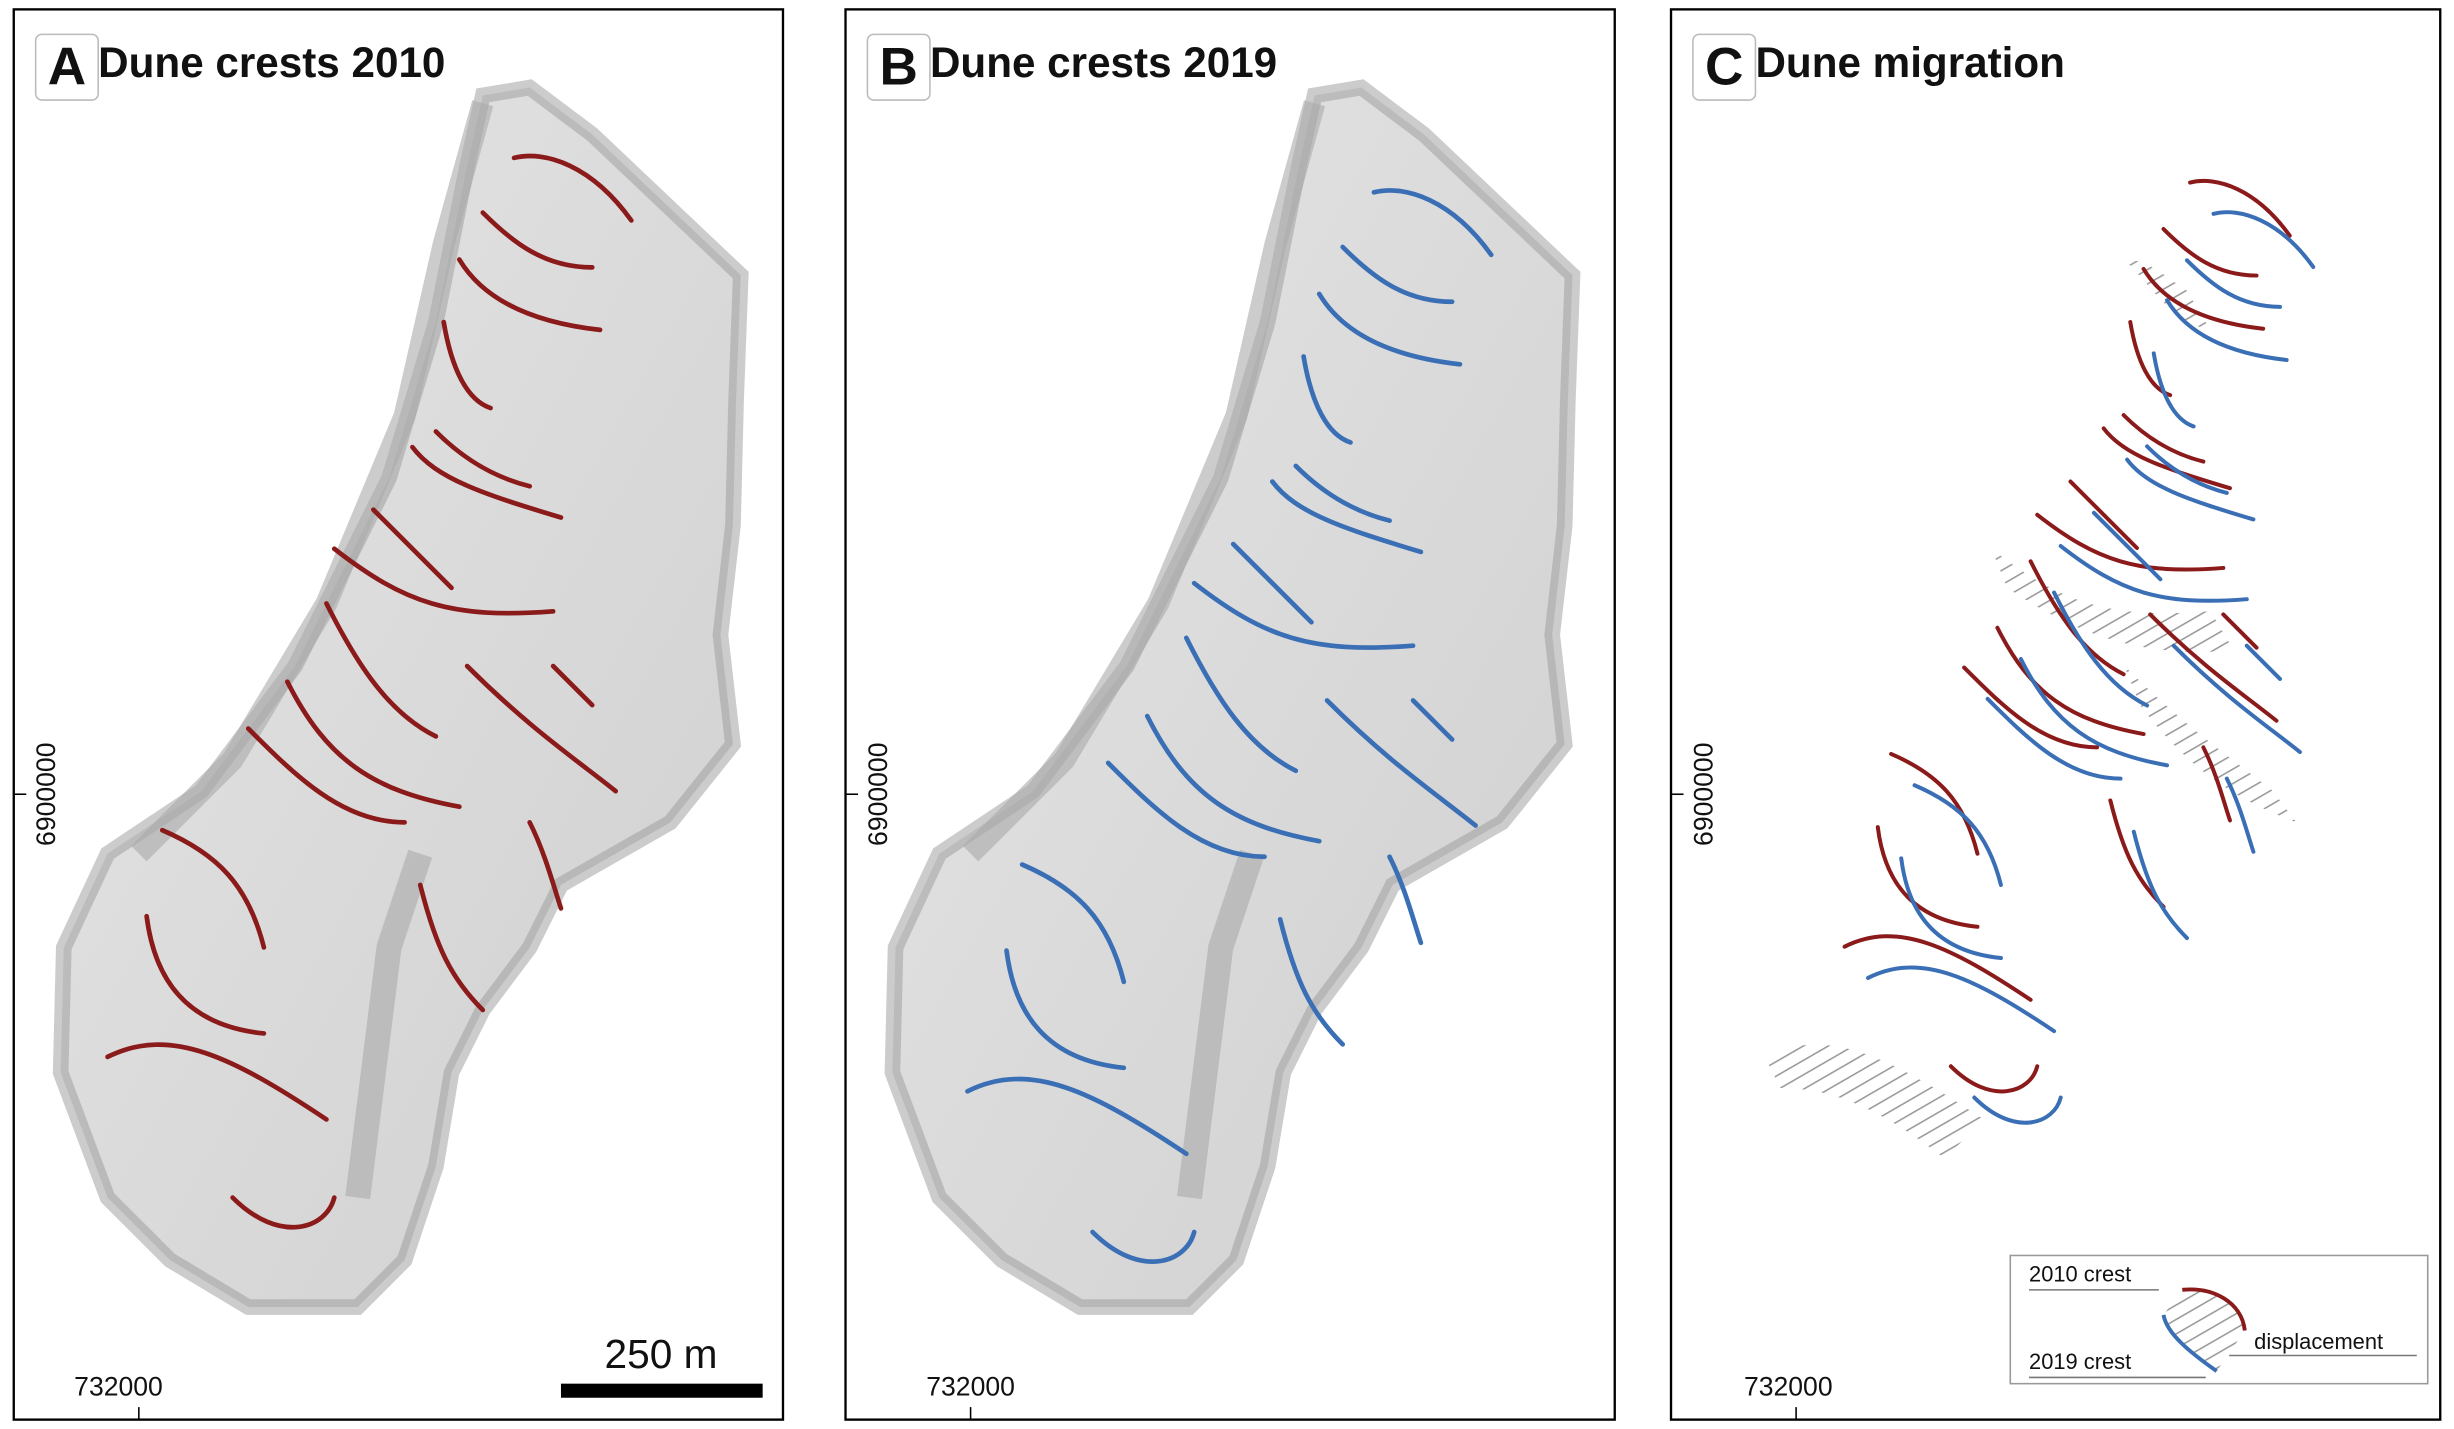 Image resolution: width=2454 pixels, height=1429 pixels. I want to click on panel-title: Dune crests 2019, so click(1103, 62).